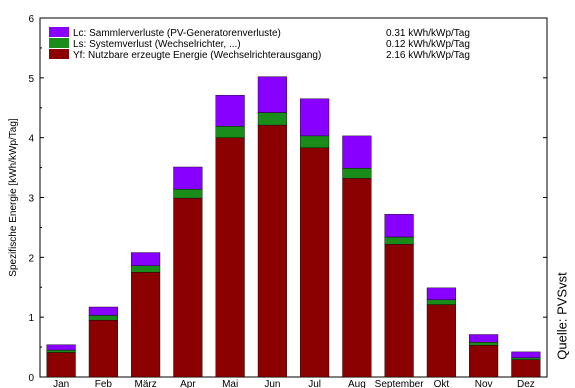 The image size is (575, 388). What do you see at coordinates (562, 316) in the screenshot?
I see `source-note: Quelle: PVSvst` at bounding box center [562, 316].